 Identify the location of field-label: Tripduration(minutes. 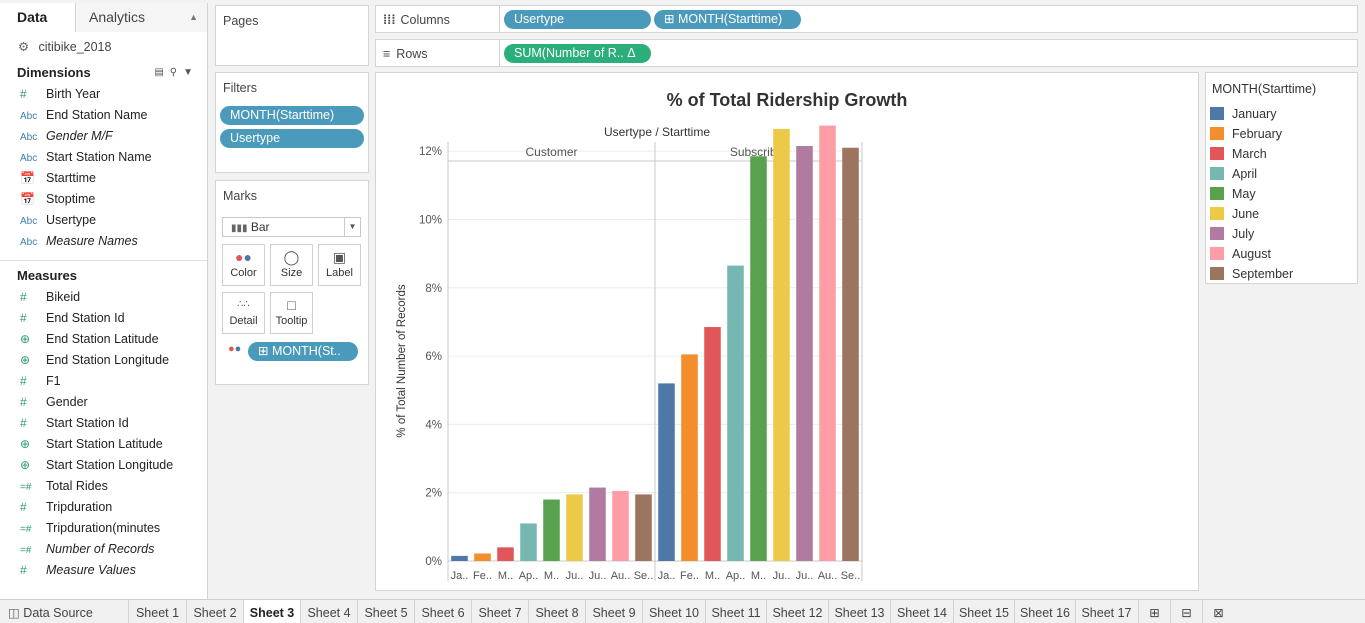
(103, 528).